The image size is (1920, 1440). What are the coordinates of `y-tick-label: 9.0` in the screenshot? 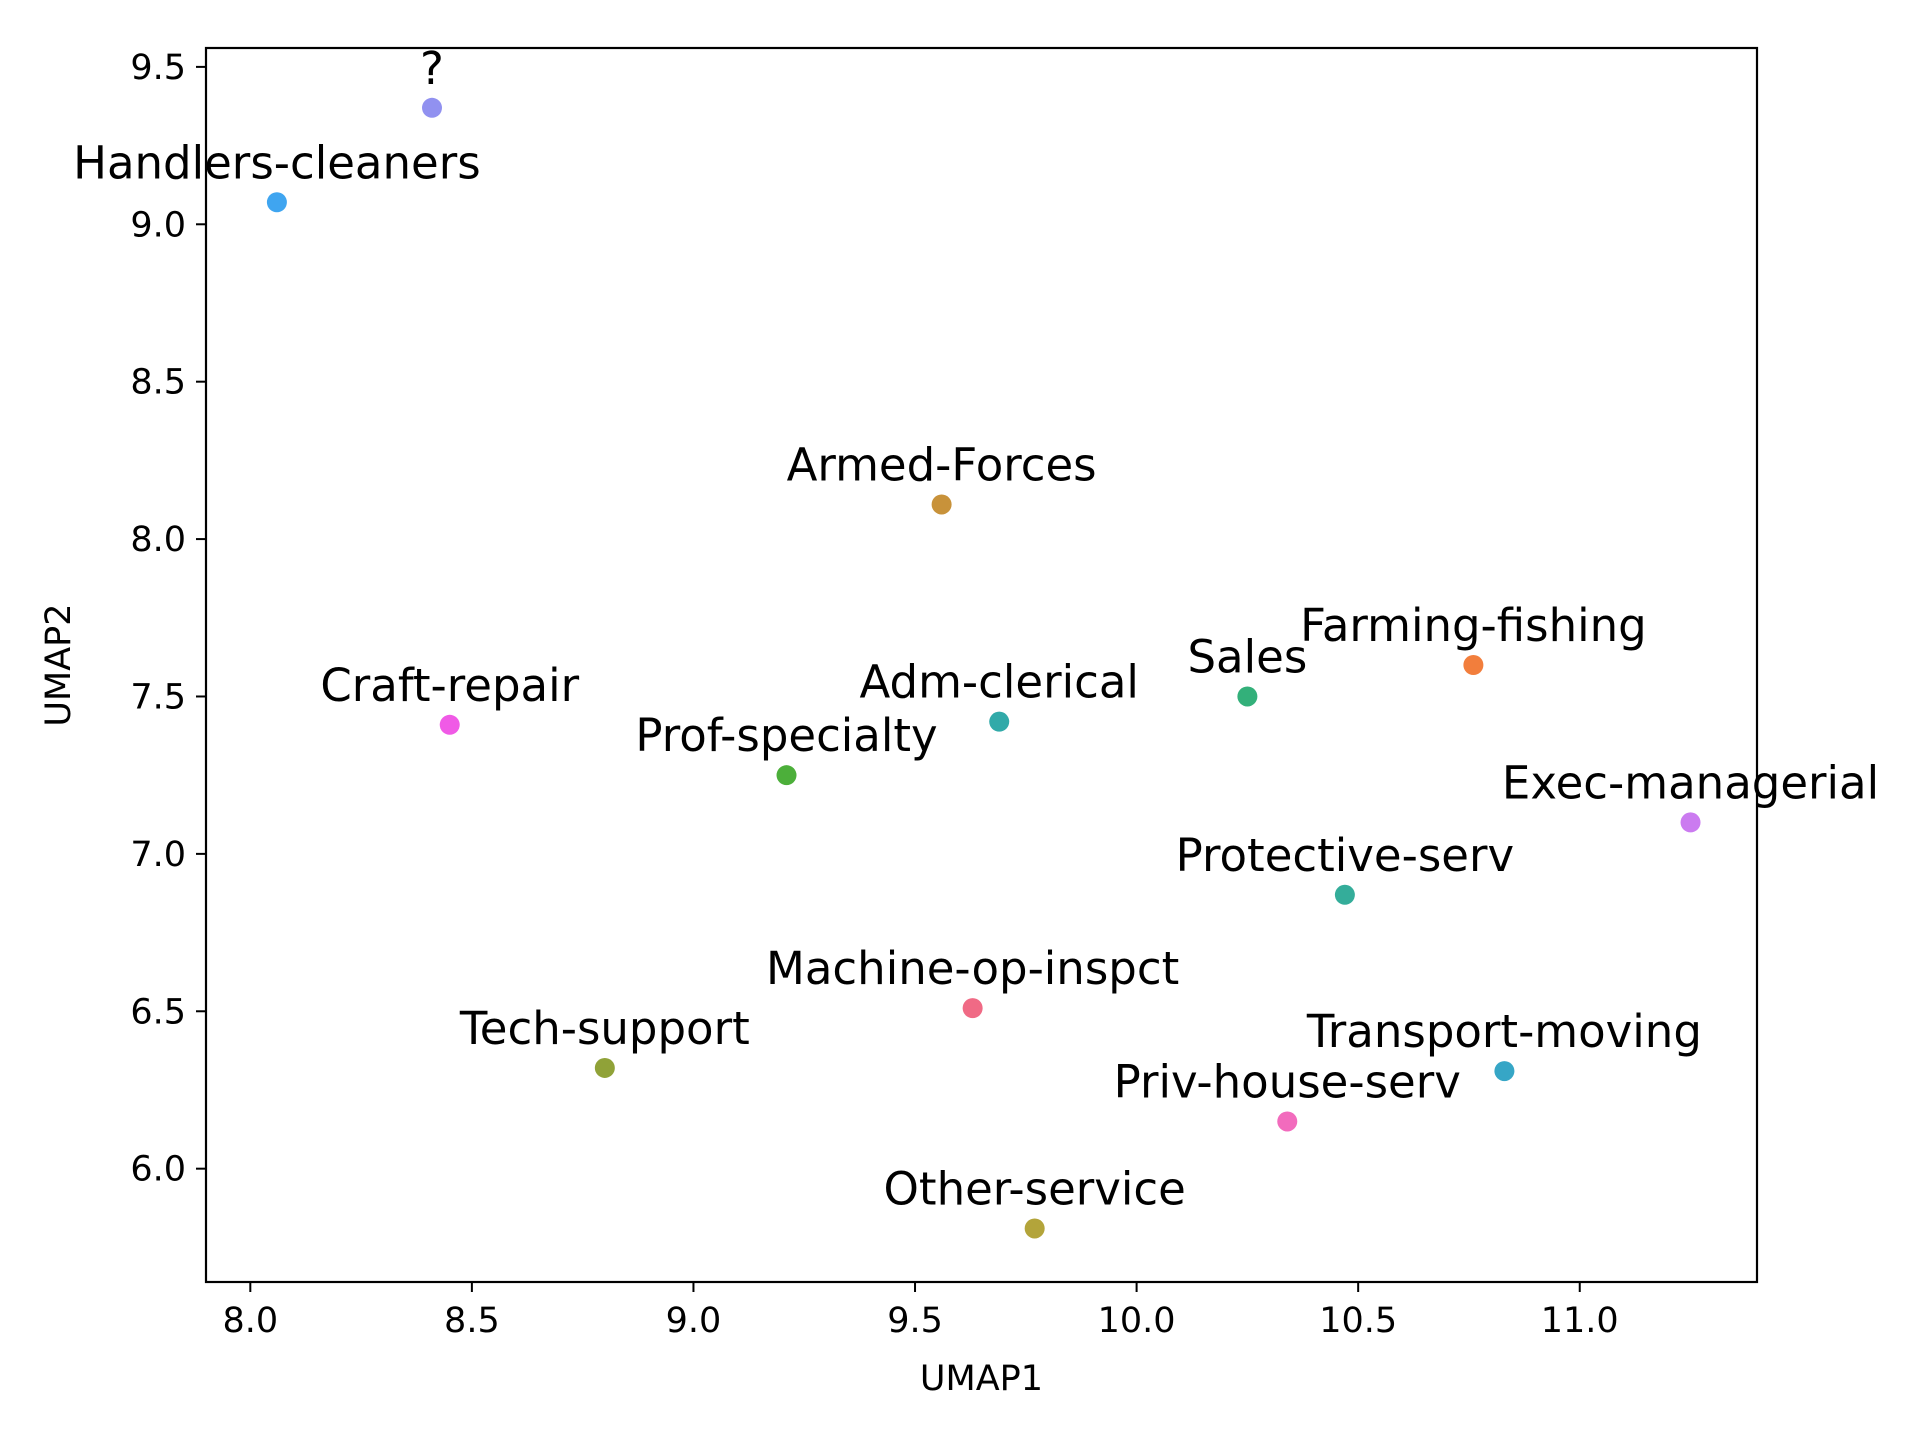 It's located at (158, 225).